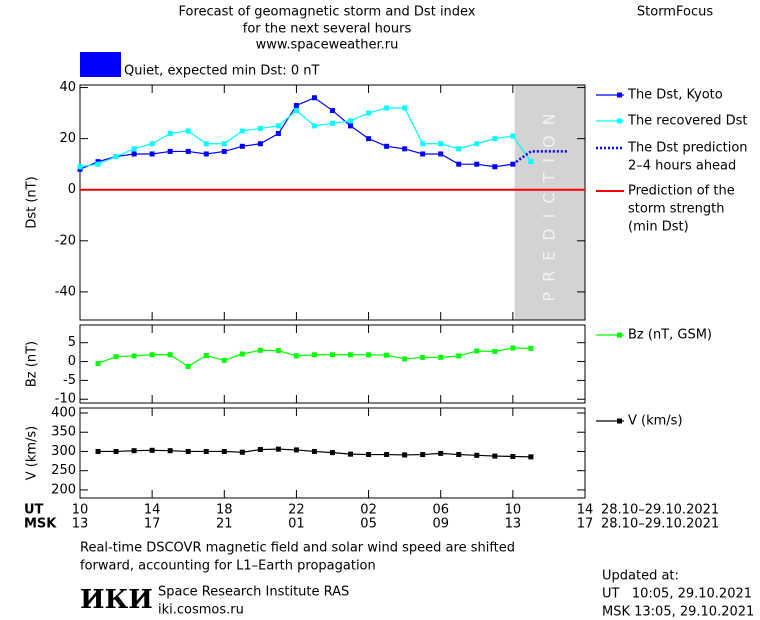  I want to click on y-tick-label: -40, so click(65, 291).